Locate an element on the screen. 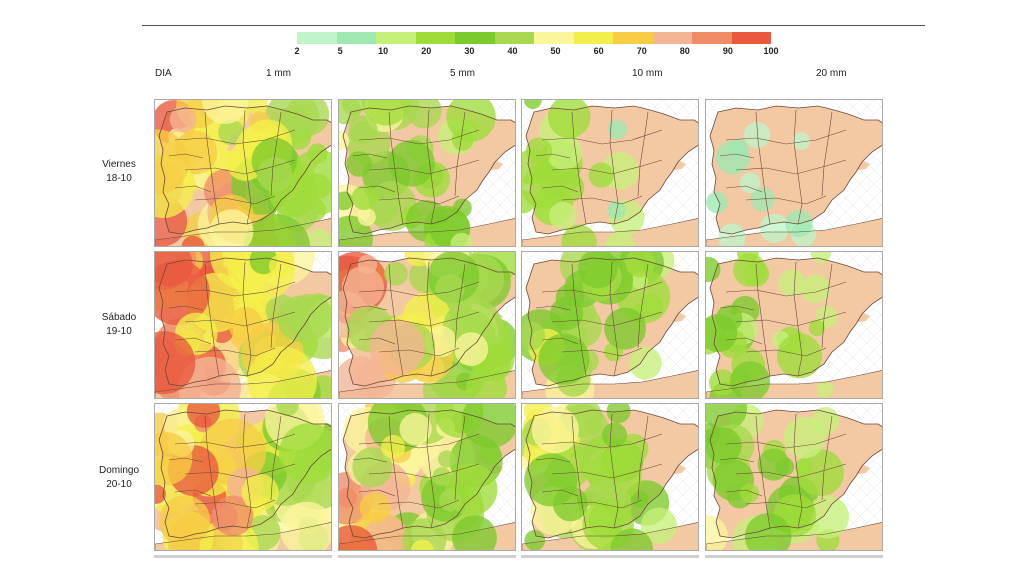  legend-label: 100 is located at coordinates (771, 51).